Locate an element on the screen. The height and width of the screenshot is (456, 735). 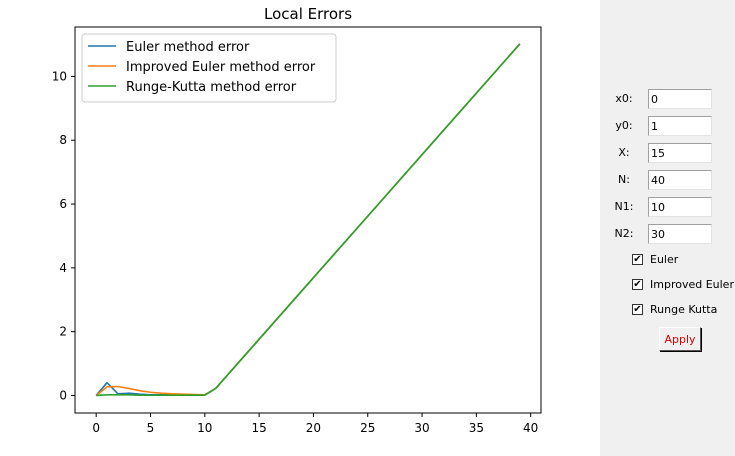
x-tick-label: 10 is located at coordinates (204, 428).